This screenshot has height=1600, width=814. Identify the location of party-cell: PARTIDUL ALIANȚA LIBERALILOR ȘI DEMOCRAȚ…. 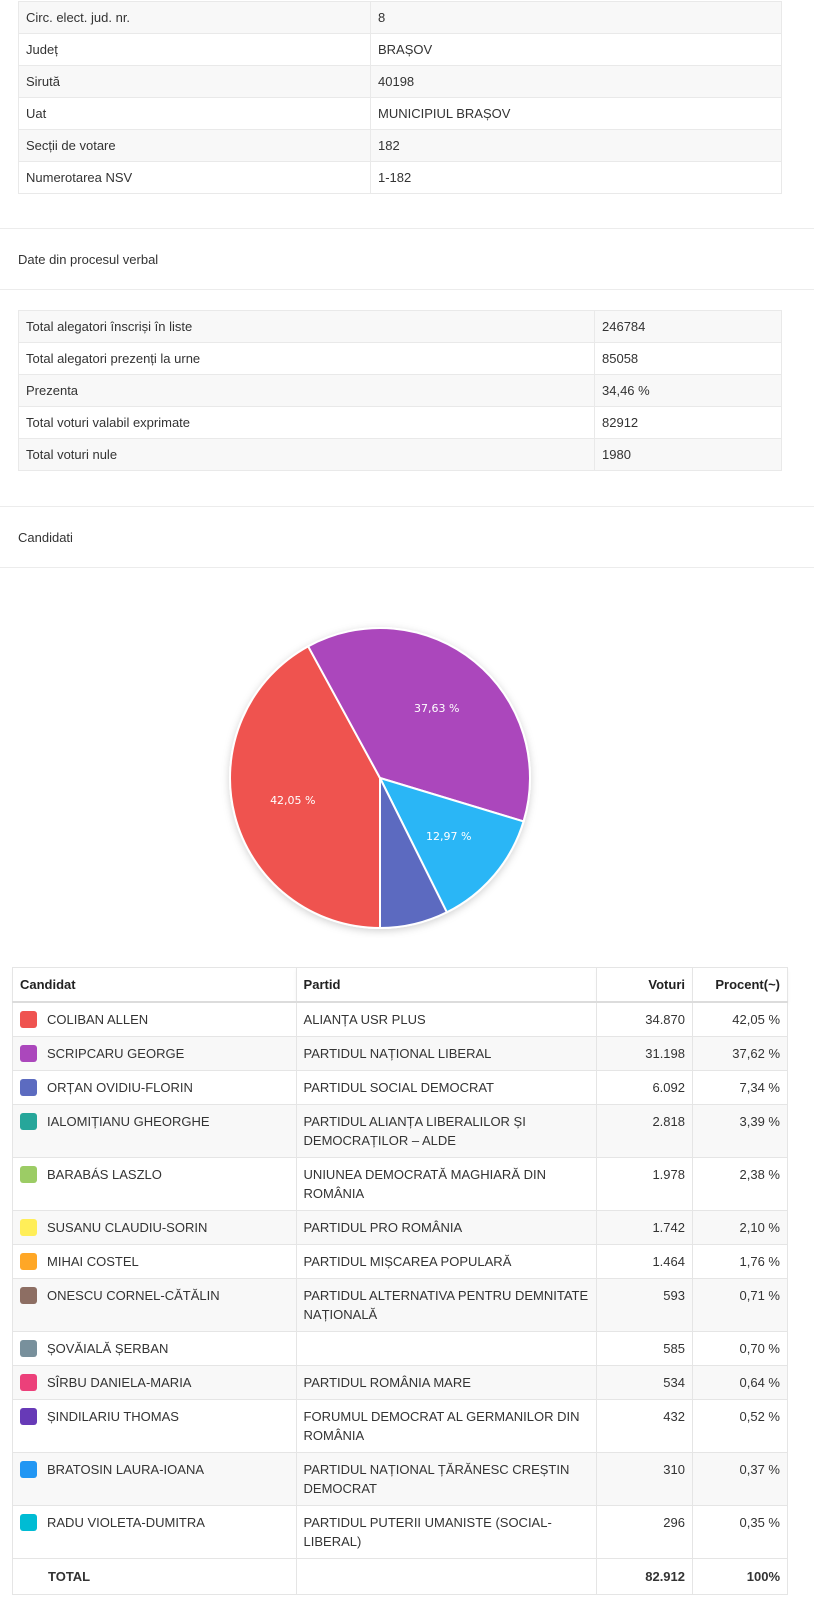
(446, 1131).